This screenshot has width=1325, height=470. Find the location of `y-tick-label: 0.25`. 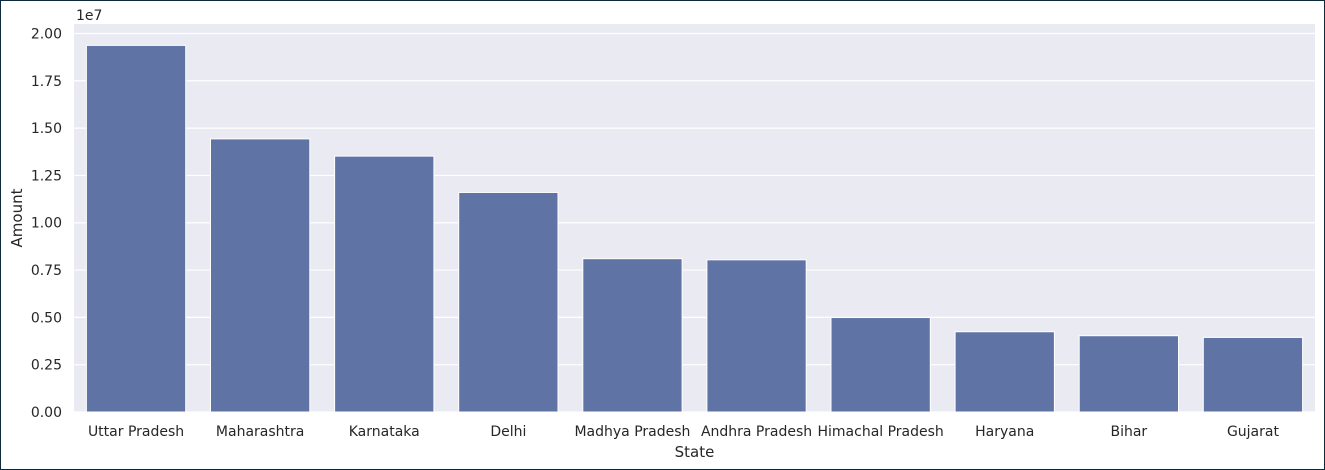

y-tick-label: 0.25 is located at coordinates (46, 366).